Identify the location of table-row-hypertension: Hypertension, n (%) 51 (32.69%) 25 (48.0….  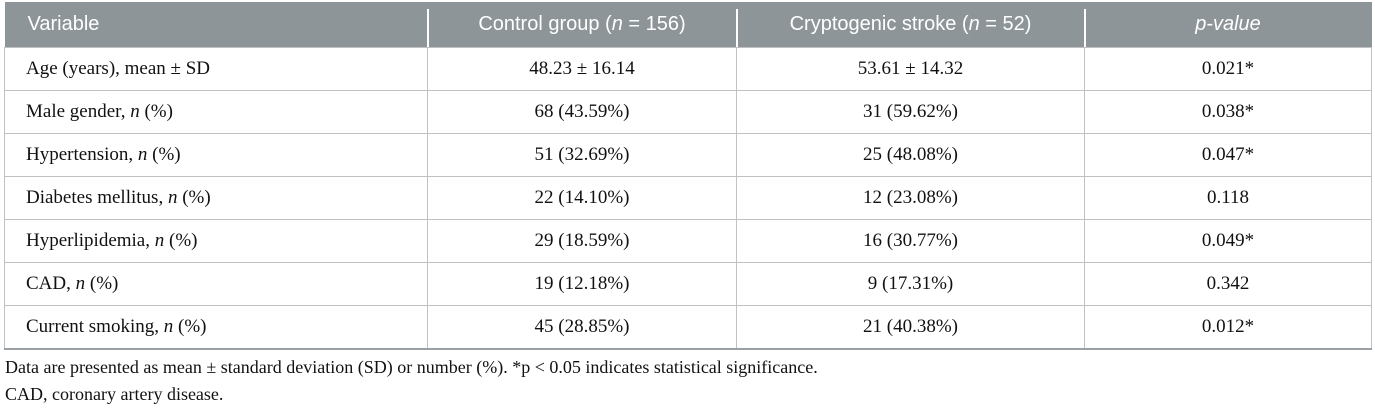
(688, 155).